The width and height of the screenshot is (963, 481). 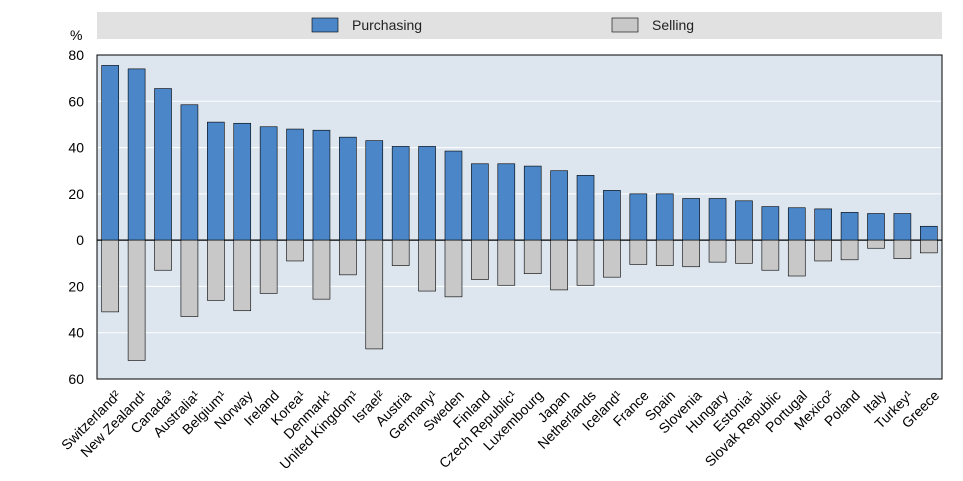 What do you see at coordinates (502, 25) in the screenshot?
I see `legend: Purchasing Selling` at bounding box center [502, 25].